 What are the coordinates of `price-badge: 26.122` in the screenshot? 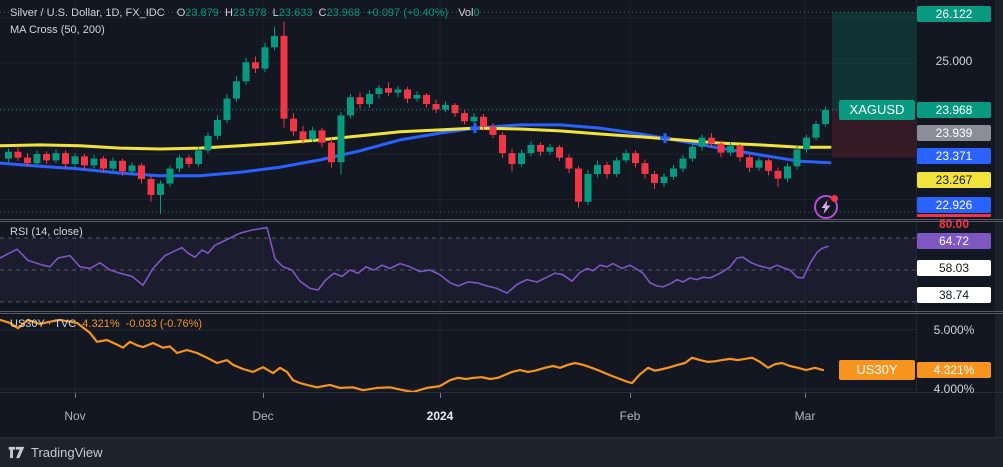 It's located at (954, 14).